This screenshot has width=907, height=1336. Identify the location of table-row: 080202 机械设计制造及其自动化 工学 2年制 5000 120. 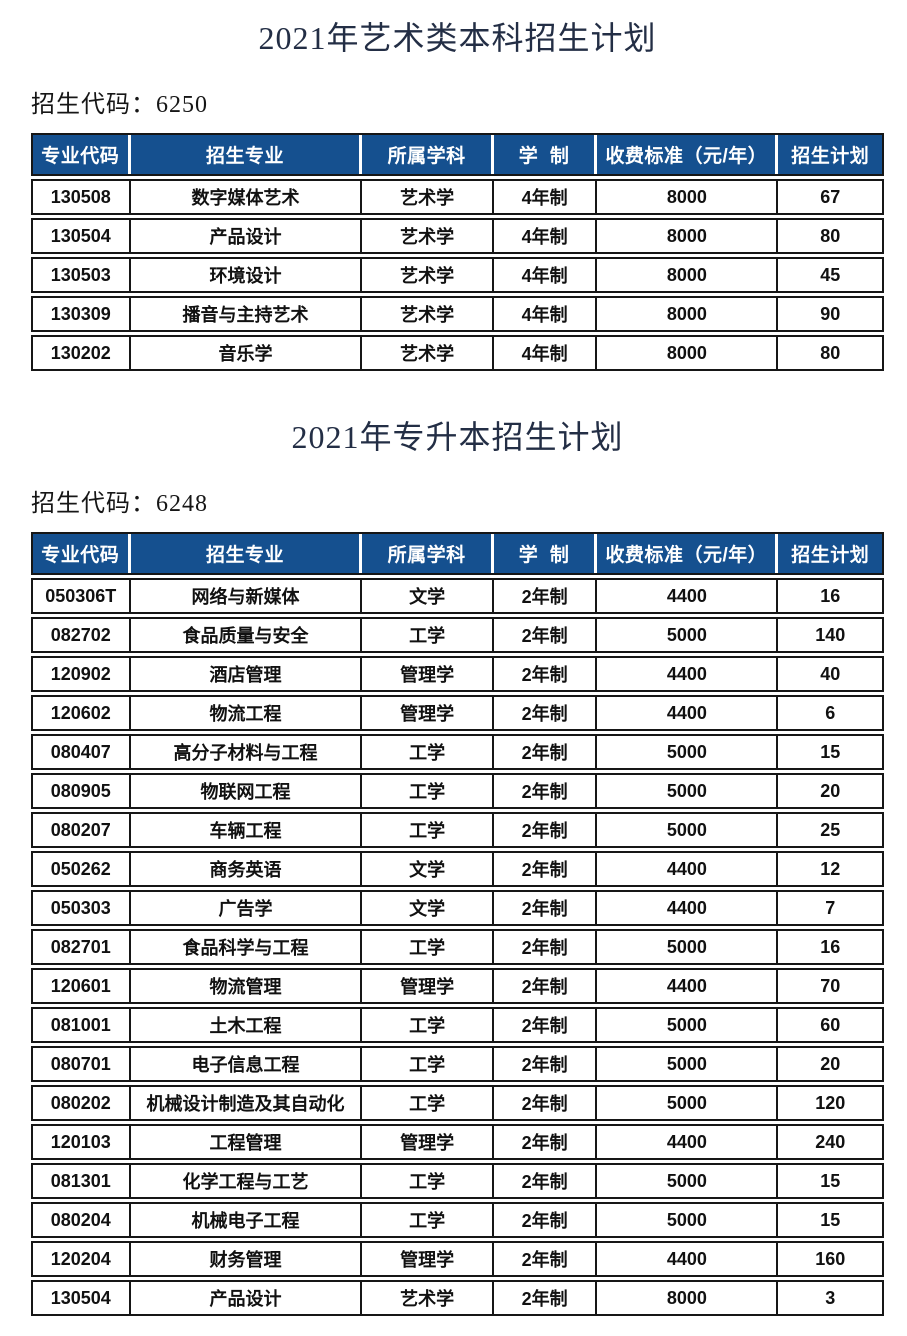
(457, 1103).